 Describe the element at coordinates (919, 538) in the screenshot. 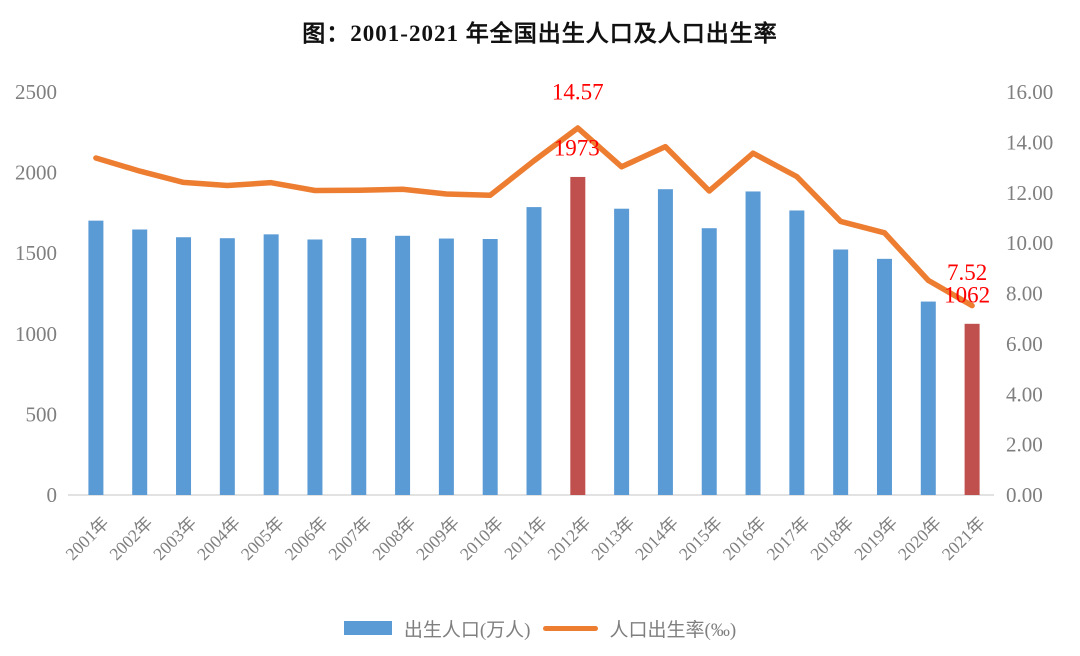

I see `x-axis-tick-label: 2020年` at that location.